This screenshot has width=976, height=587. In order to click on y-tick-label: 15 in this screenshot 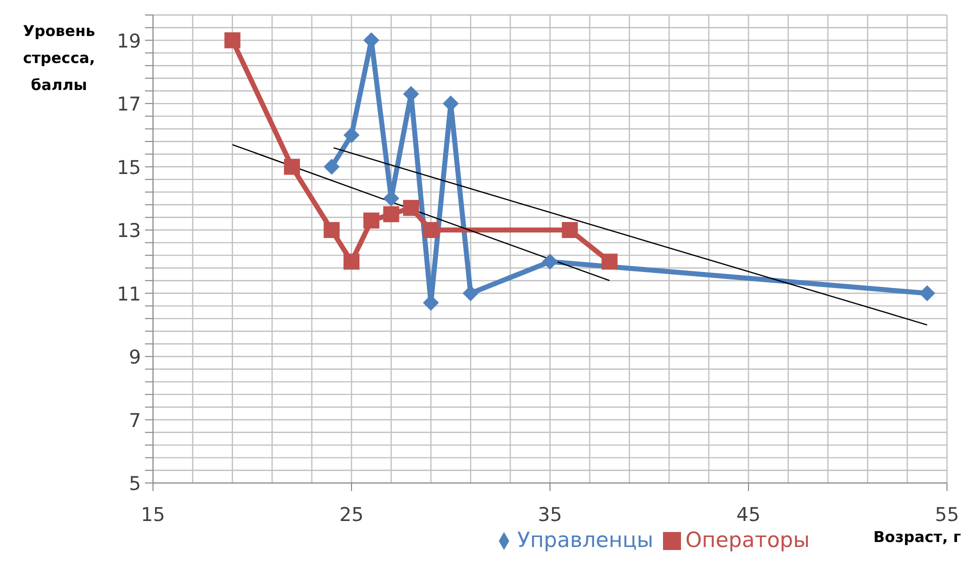, I will do `click(128, 167)`.